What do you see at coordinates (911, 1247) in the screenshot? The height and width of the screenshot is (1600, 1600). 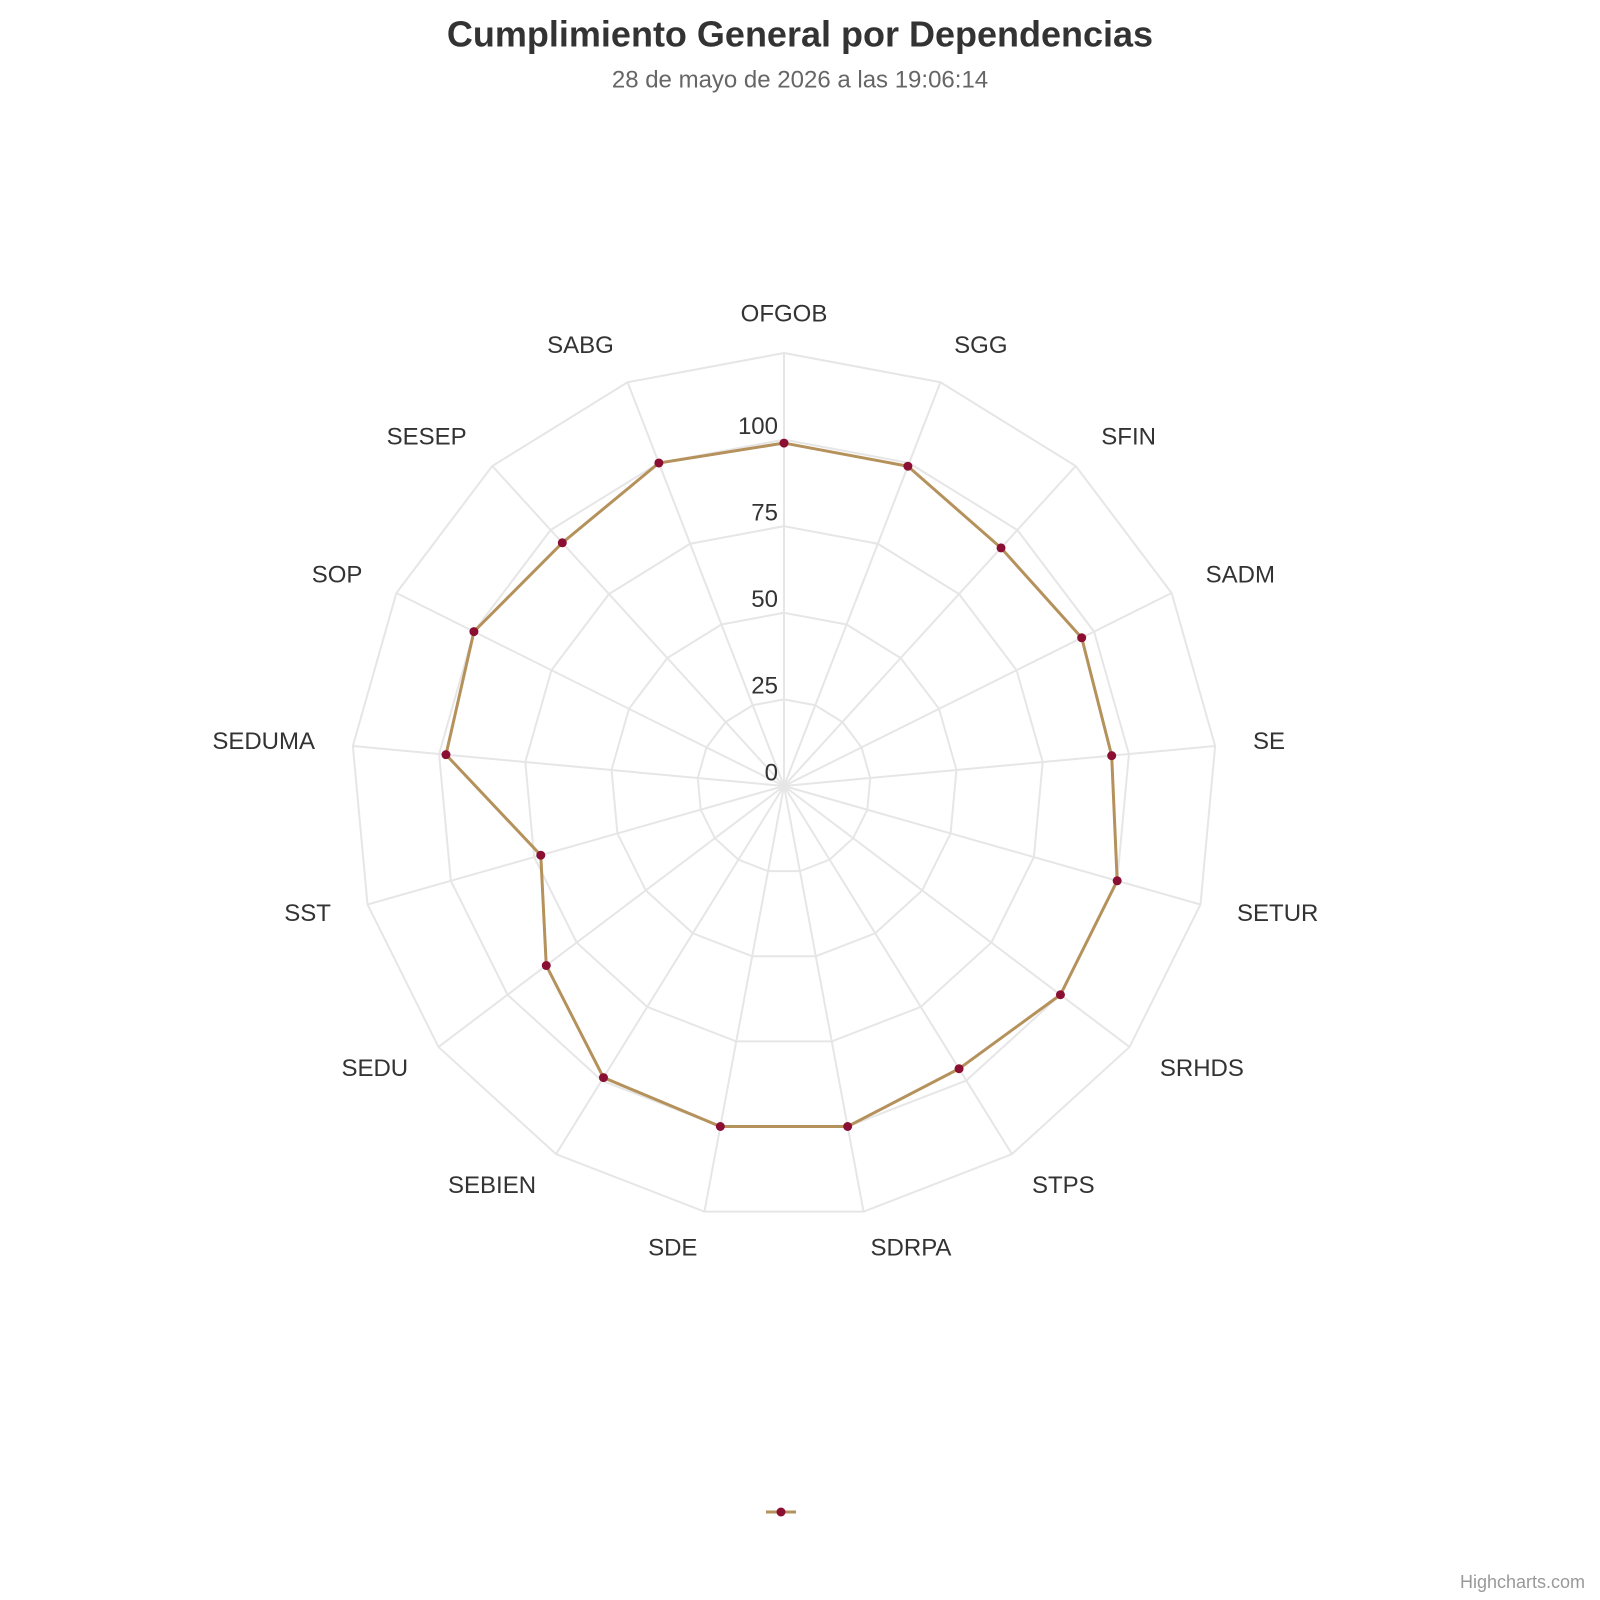 I see `category-label: SDRPA` at bounding box center [911, 1247].